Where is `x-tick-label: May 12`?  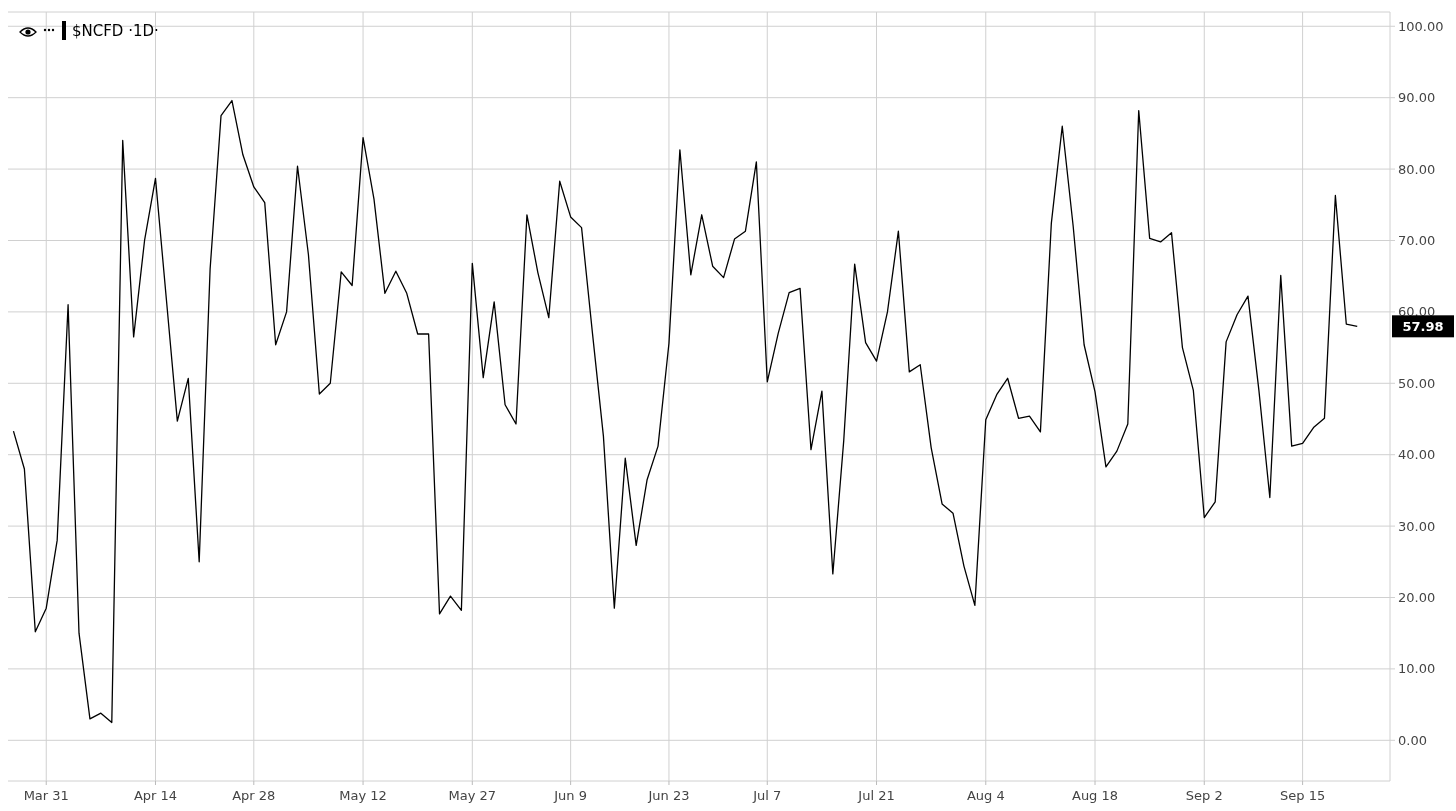
x-tick-label: May 12 is located at coordinates (363, 795).